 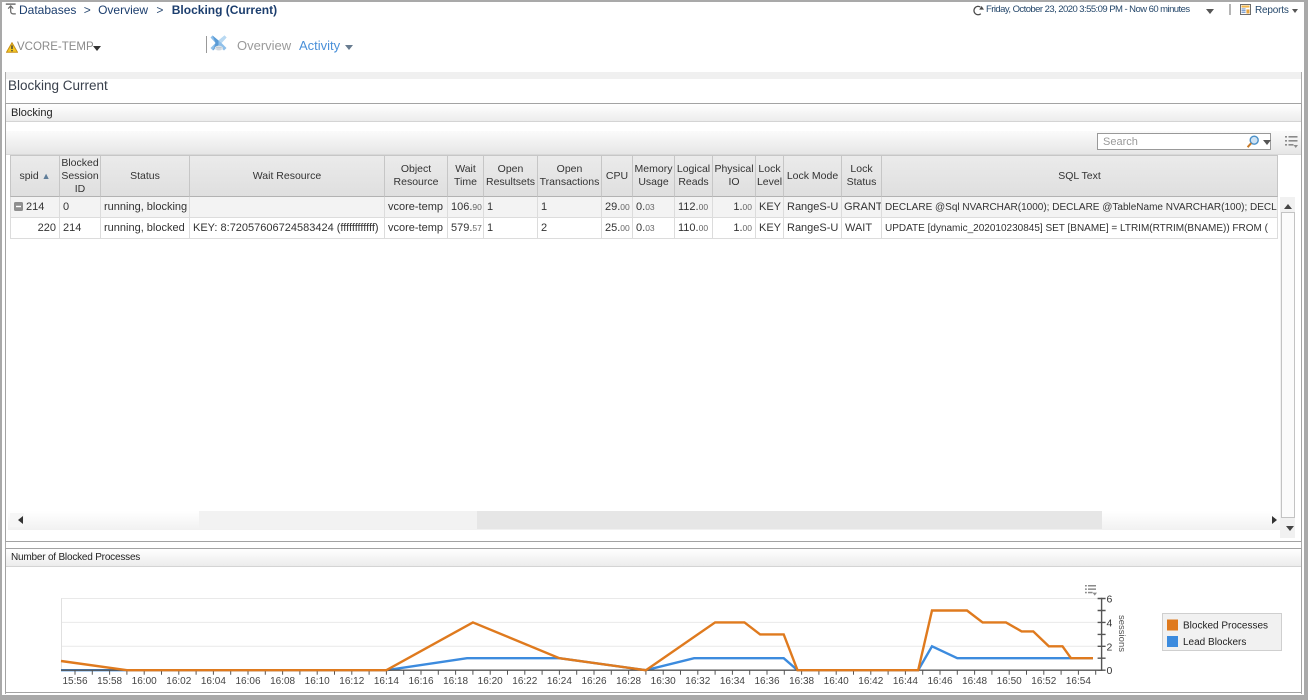 I want to click on svg-text: 16:26, so click(x=593, y=681).